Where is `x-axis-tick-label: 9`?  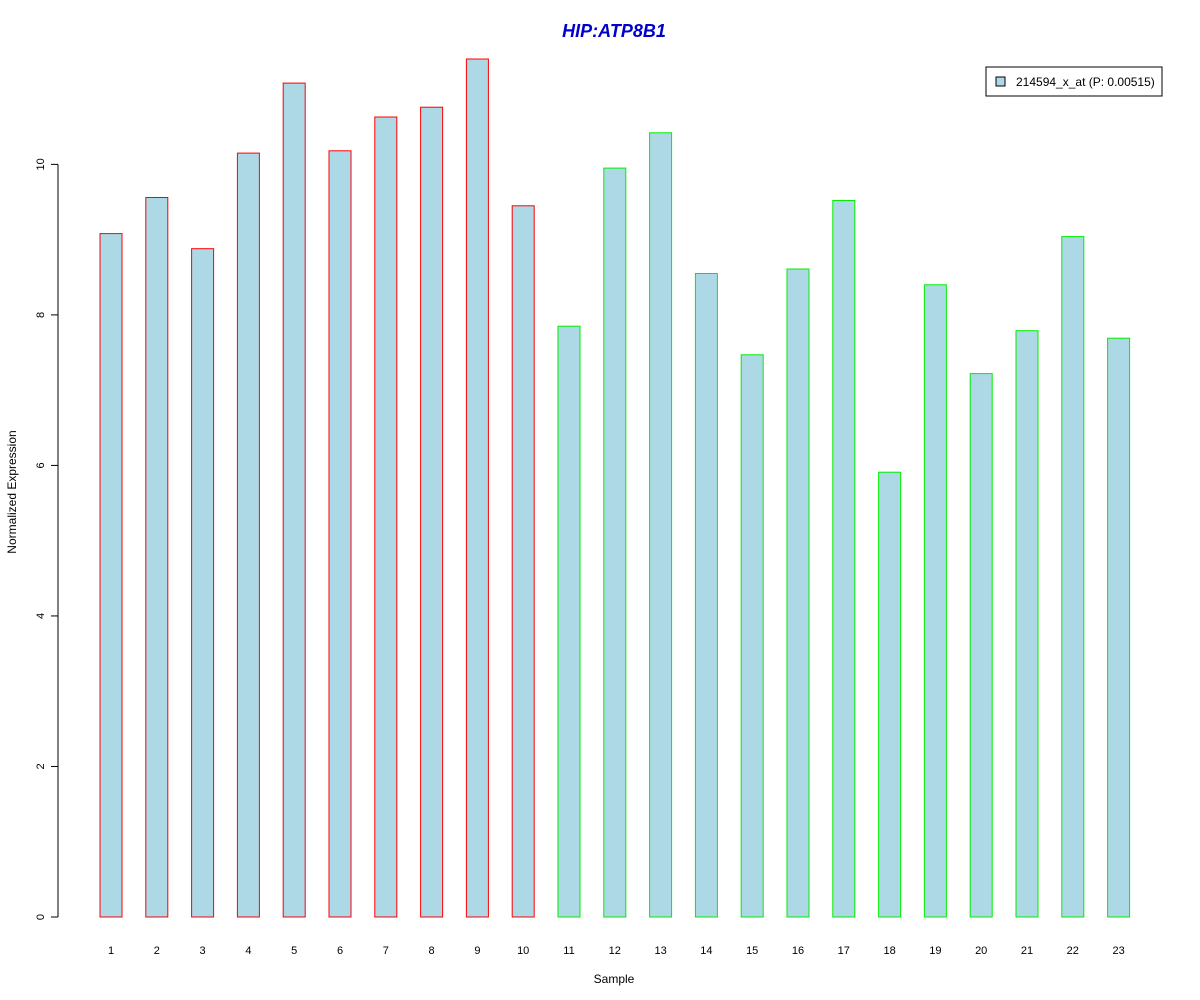
x-axis-tick-label: 9 is located at coordinates (477, 951).